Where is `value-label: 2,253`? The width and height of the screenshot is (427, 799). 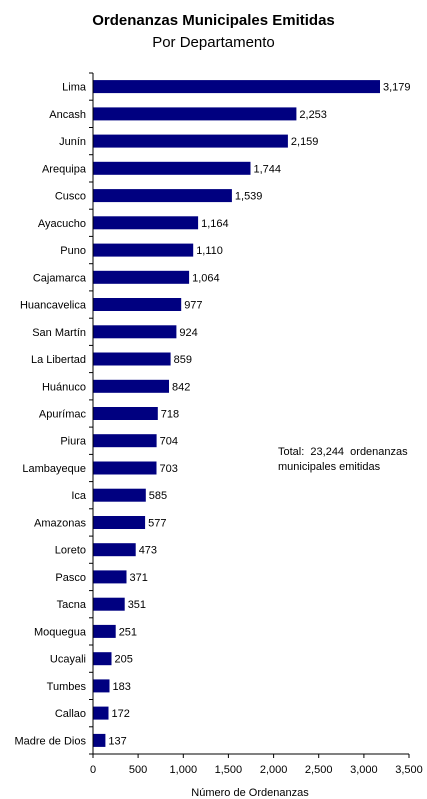 value-label: 2,253 is located at coordinates (313, 115).